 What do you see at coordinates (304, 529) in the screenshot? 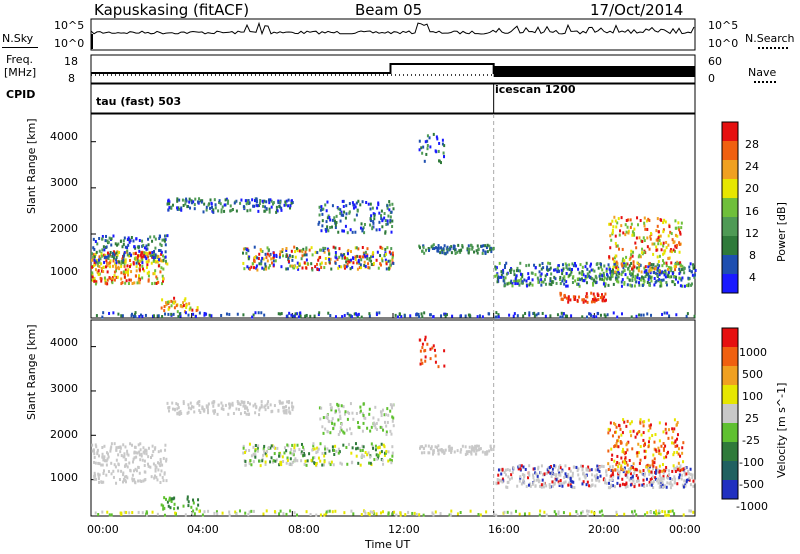
I see `x-tick-0800: 08:00` at bounding box center [304, 529].